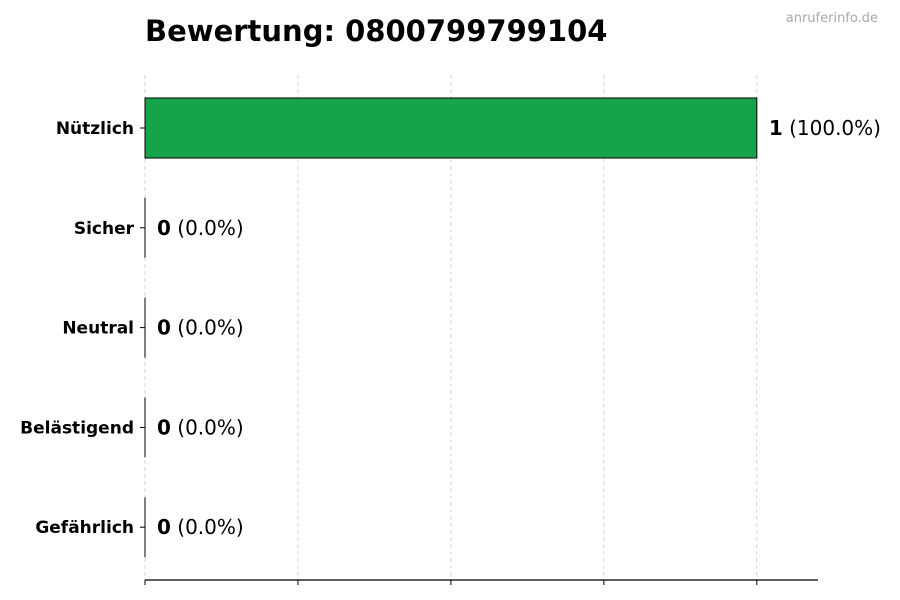 The image size is (900, 600). What do you see at coordinates (776, 128) in the screenshot?
I see `data-label-count: 1` at bounding box center [776, 128].